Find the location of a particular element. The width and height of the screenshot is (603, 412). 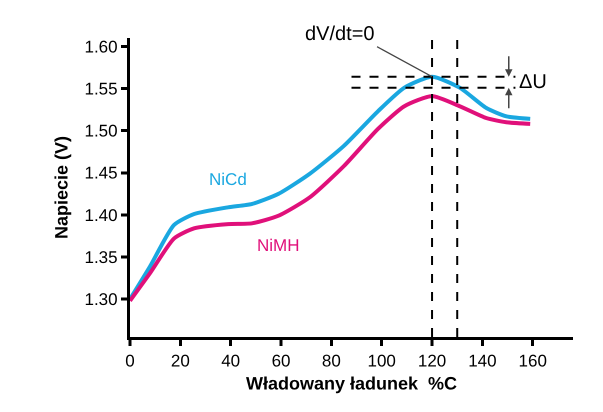

x-axis-title: Władowany ładunek %C is located at coordinates (352, 384).